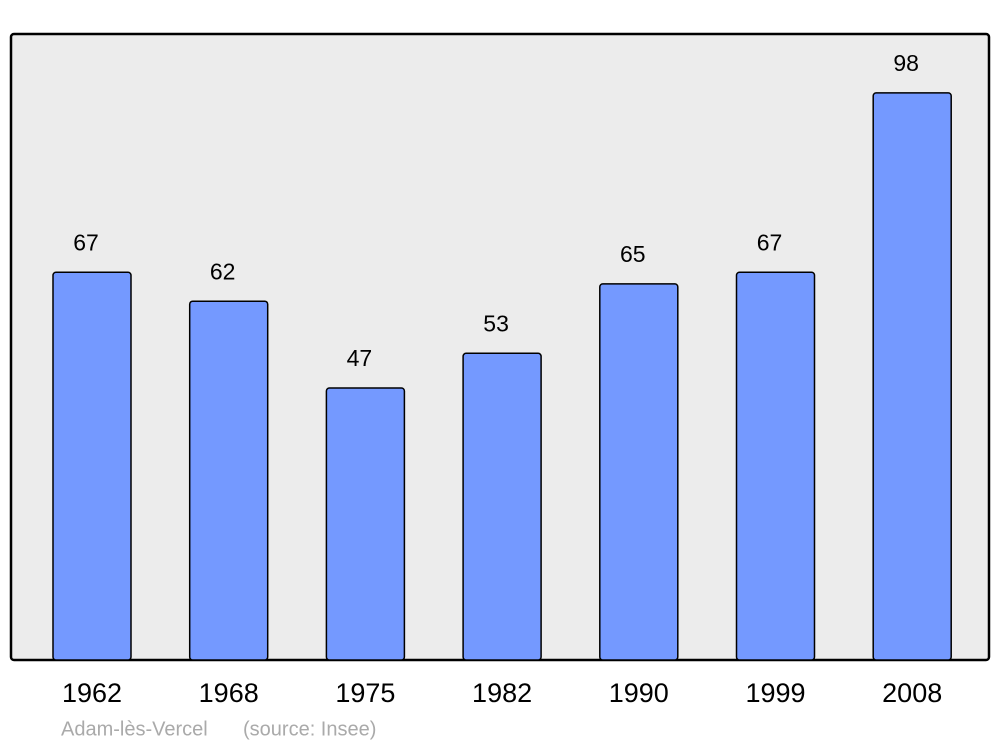  Describe the element at coordinates (309, 729) in the screenshot. I see `source: (source: Insee)` at that location.